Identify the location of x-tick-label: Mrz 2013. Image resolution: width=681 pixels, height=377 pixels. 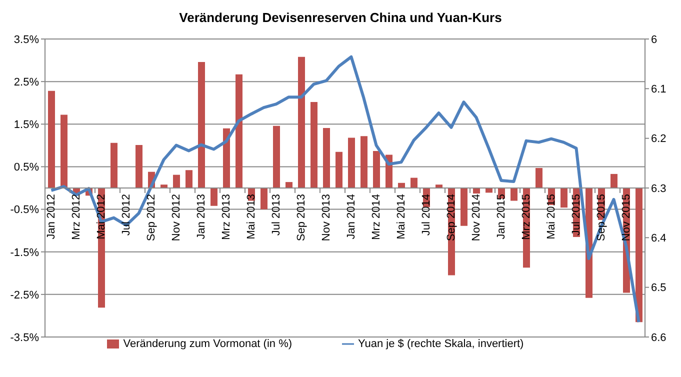
(226, 217).